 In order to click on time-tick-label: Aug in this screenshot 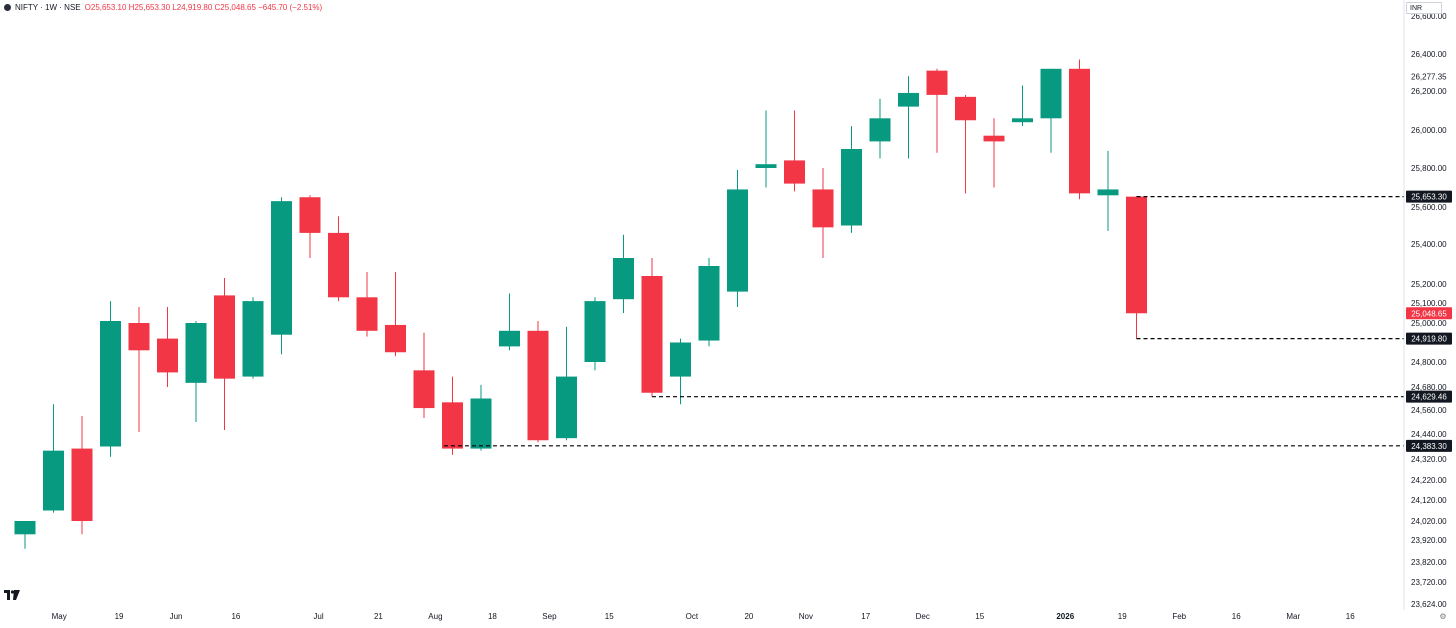, I will do `click(435, 616)`.